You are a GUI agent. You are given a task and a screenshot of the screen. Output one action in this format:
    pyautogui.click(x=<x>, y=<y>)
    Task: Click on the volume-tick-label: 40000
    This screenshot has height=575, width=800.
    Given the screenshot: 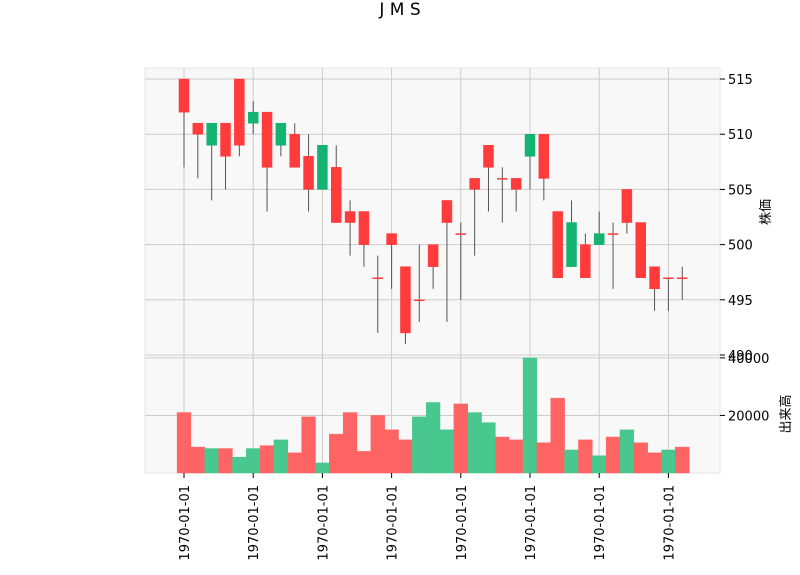 What is the action you would take?
    pyautogui.click(x=748, y=359)
    